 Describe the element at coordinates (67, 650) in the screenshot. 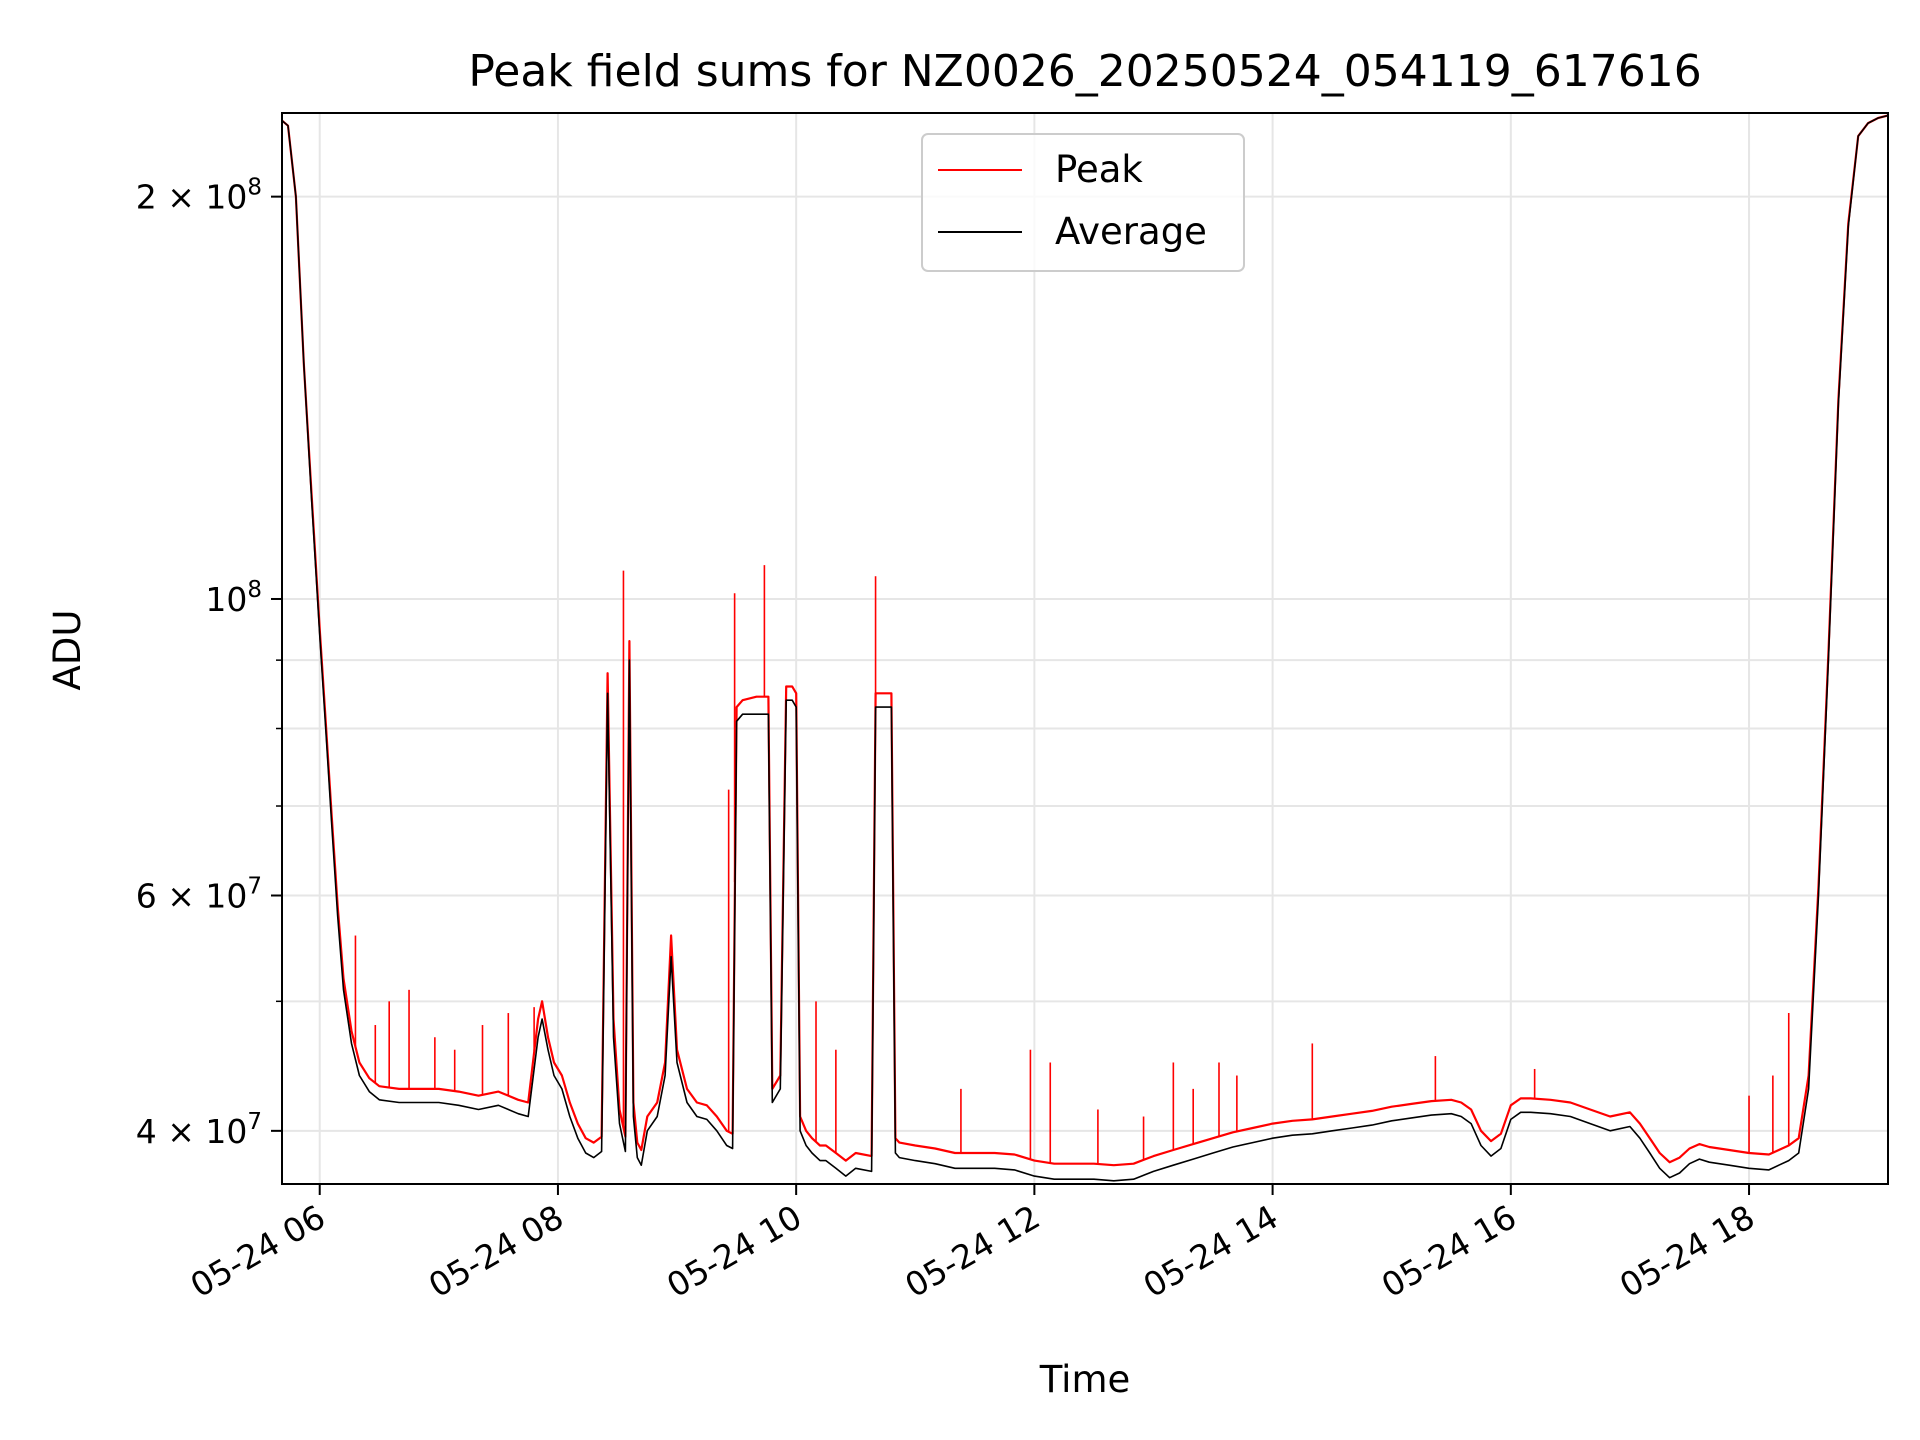

I see `y-axis-label: ADU` at that location.